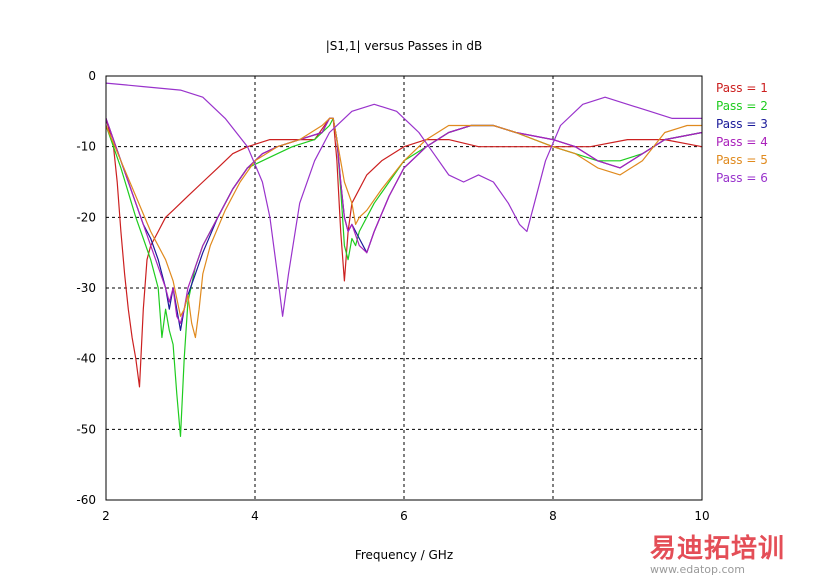 The width and height of the screenshot is (813, 578). I want to click on legend-entry-pass-5: Pass = 5, so click(742, 160).